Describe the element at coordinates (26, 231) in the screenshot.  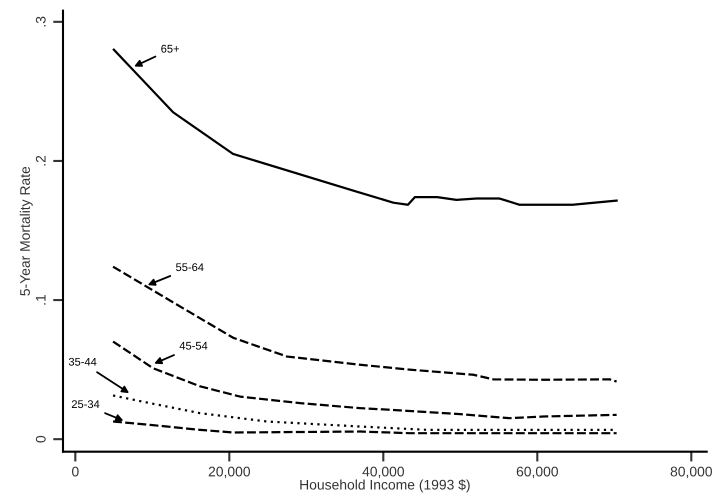
I see `y-axis-title: 5-Year Mortality Rate` at that location.